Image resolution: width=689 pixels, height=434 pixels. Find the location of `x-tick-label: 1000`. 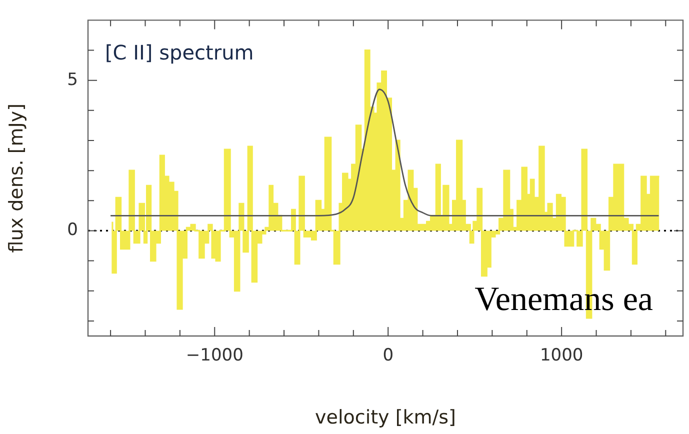

x-tick-label: 1000 is located at coordinates (562, 356).